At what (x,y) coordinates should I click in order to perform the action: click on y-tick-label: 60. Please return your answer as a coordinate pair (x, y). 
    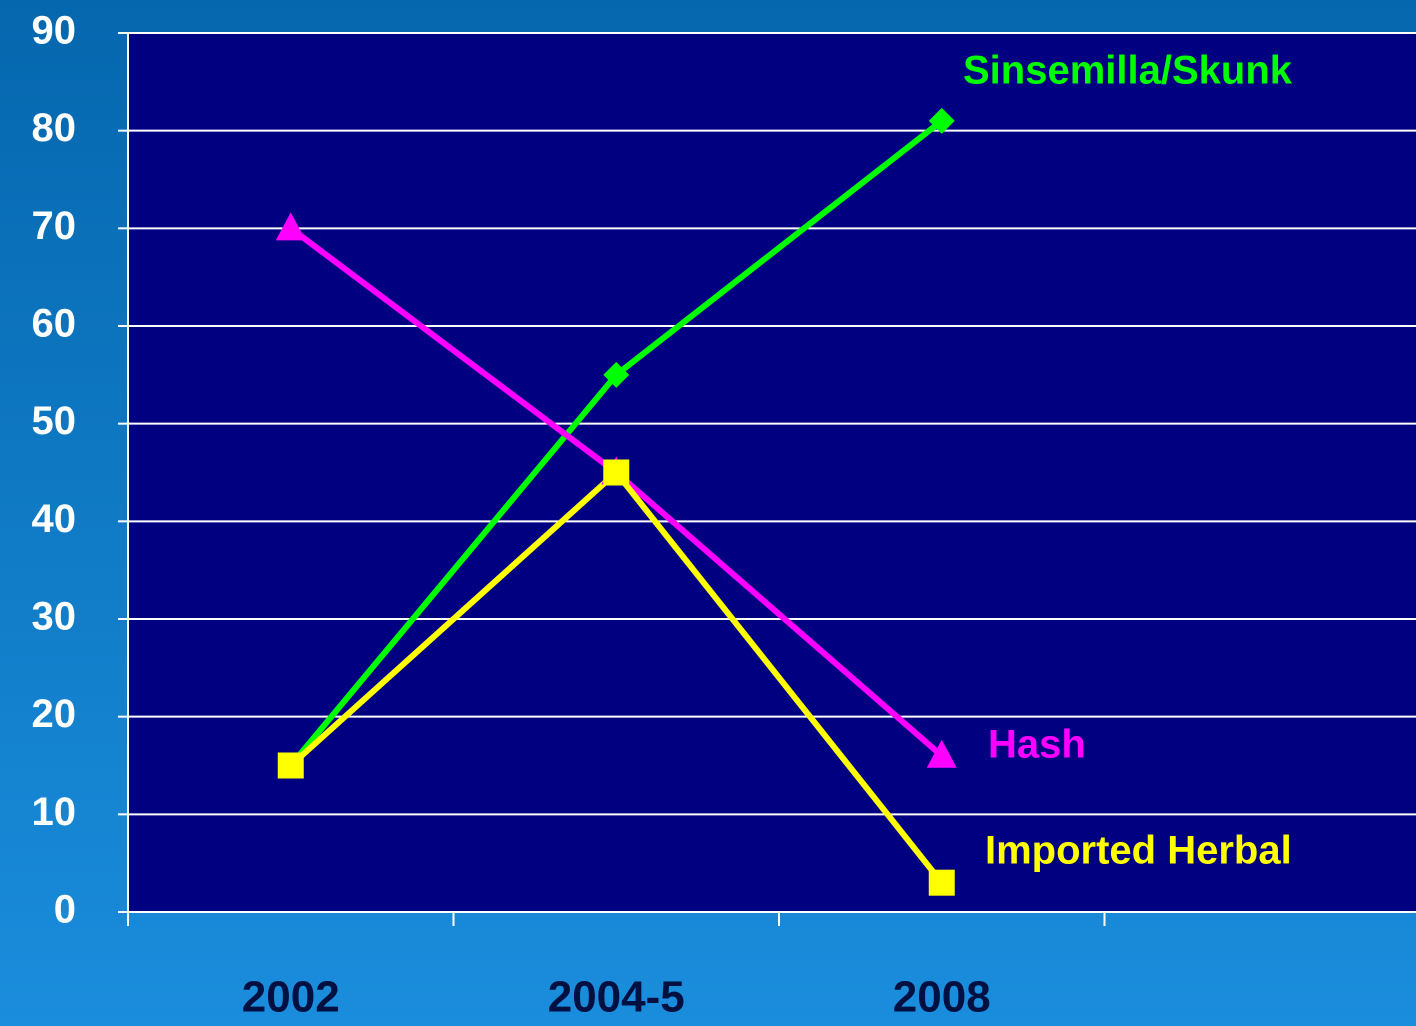
    Looking at the image, I should click on (54, 324).